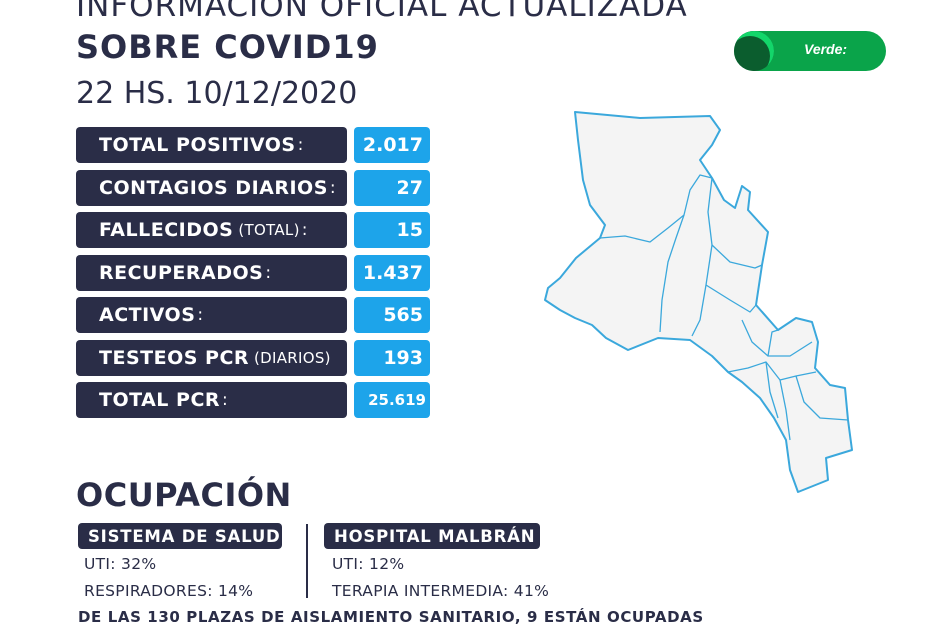 The height and width of the screenshot is (626, 940). Describe the element at coordinates (392, 230) in the screenshot. I see `stat-value: 15` at that location.